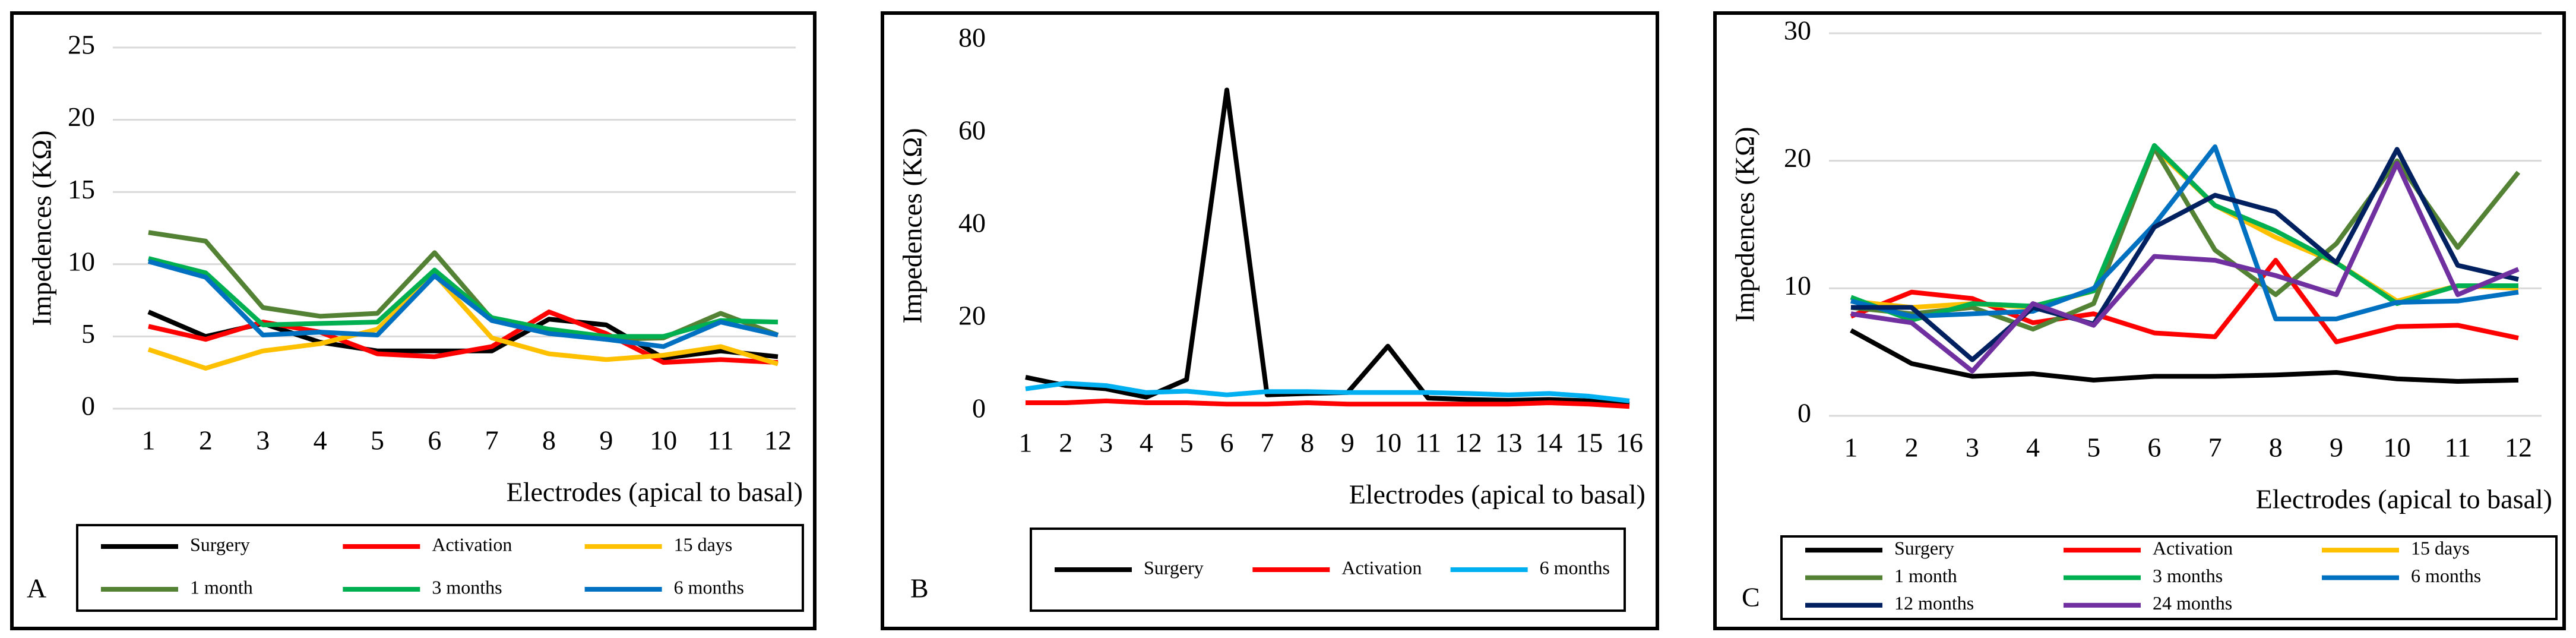 The width and height of the screenshot is (2576, 638). Describe the element at coordinates (972, 38) in the screenshot. I see `y-tick-label: 80` at that location.